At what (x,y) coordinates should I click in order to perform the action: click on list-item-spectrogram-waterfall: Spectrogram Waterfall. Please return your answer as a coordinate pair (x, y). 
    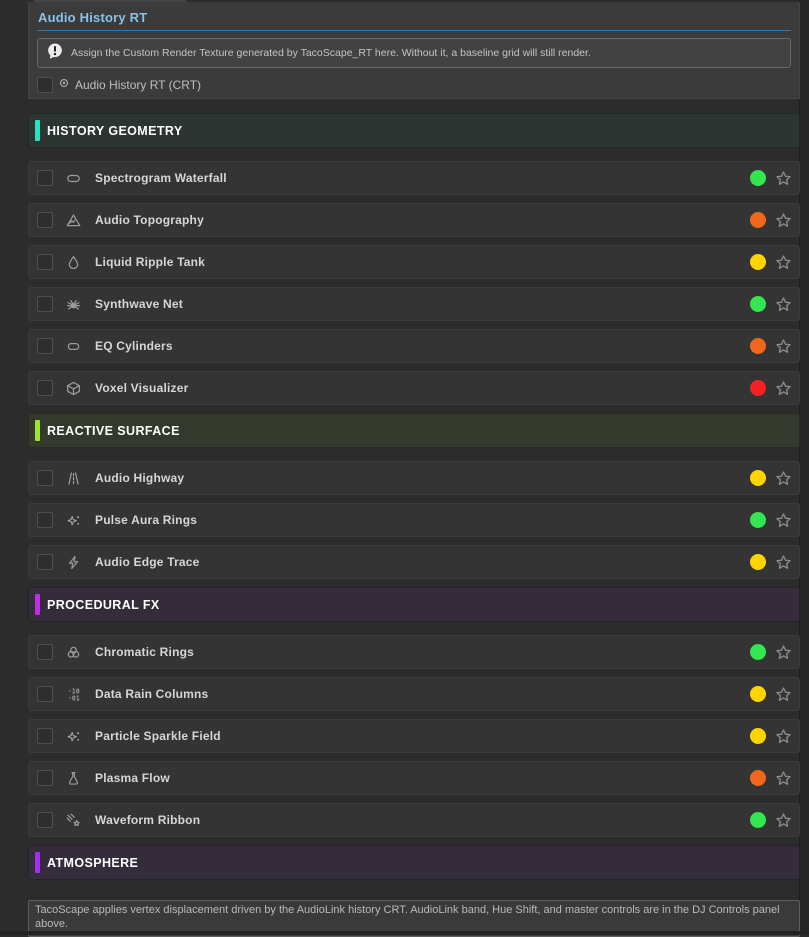
    Looking at the image, I should click on (414, 178).